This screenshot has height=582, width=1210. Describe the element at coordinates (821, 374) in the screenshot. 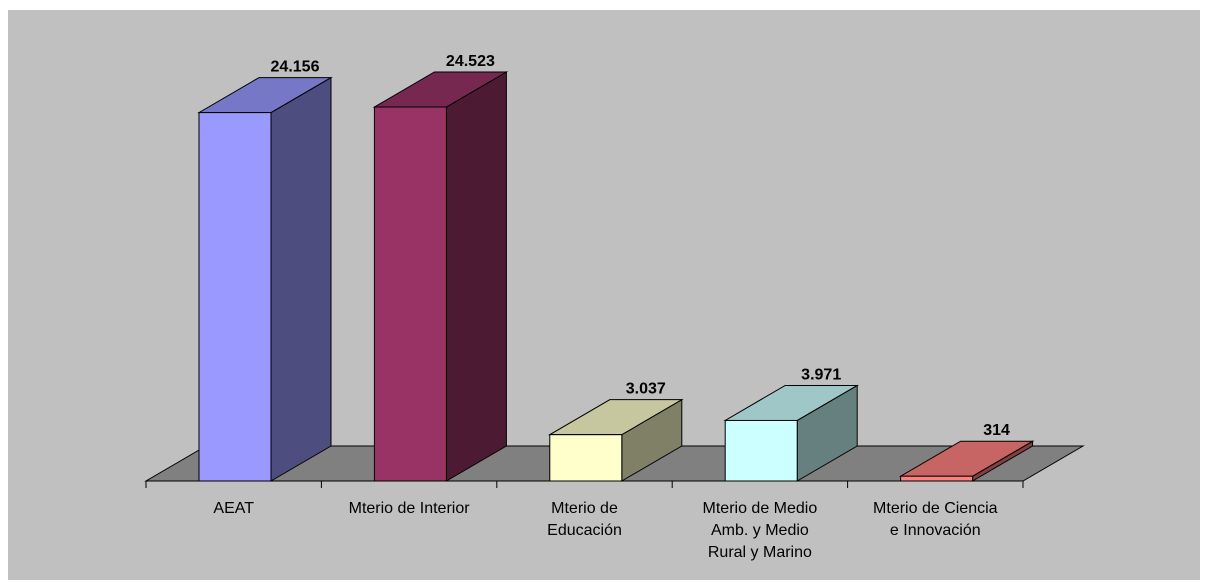

I see `data-label: 3.971` at that location.